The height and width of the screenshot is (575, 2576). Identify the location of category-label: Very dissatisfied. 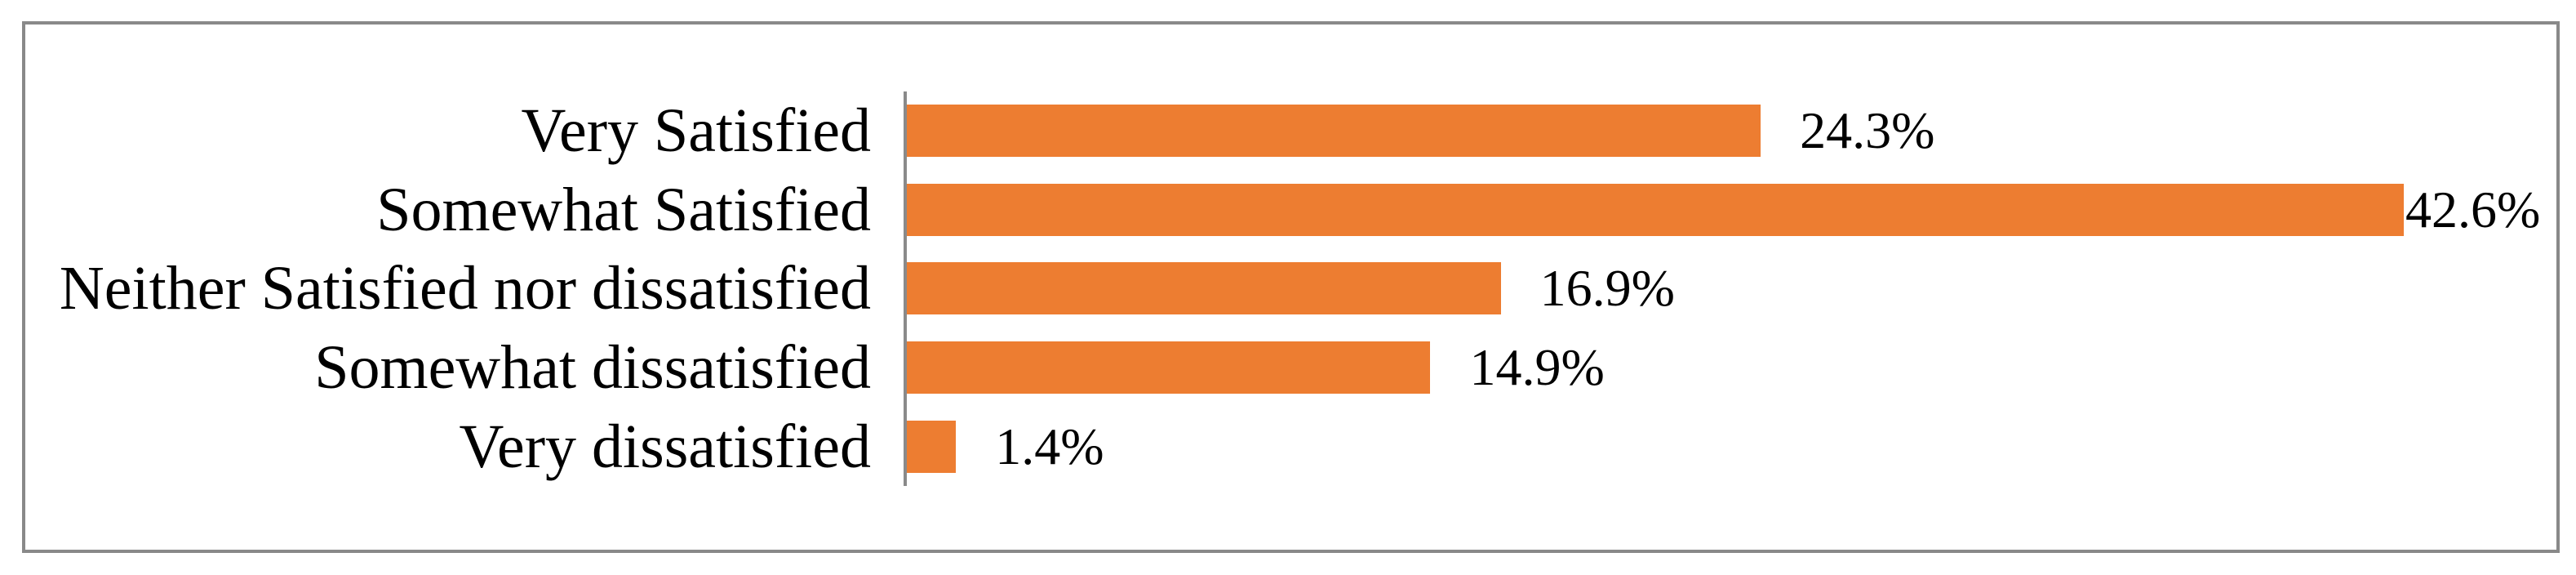
(665, 446).